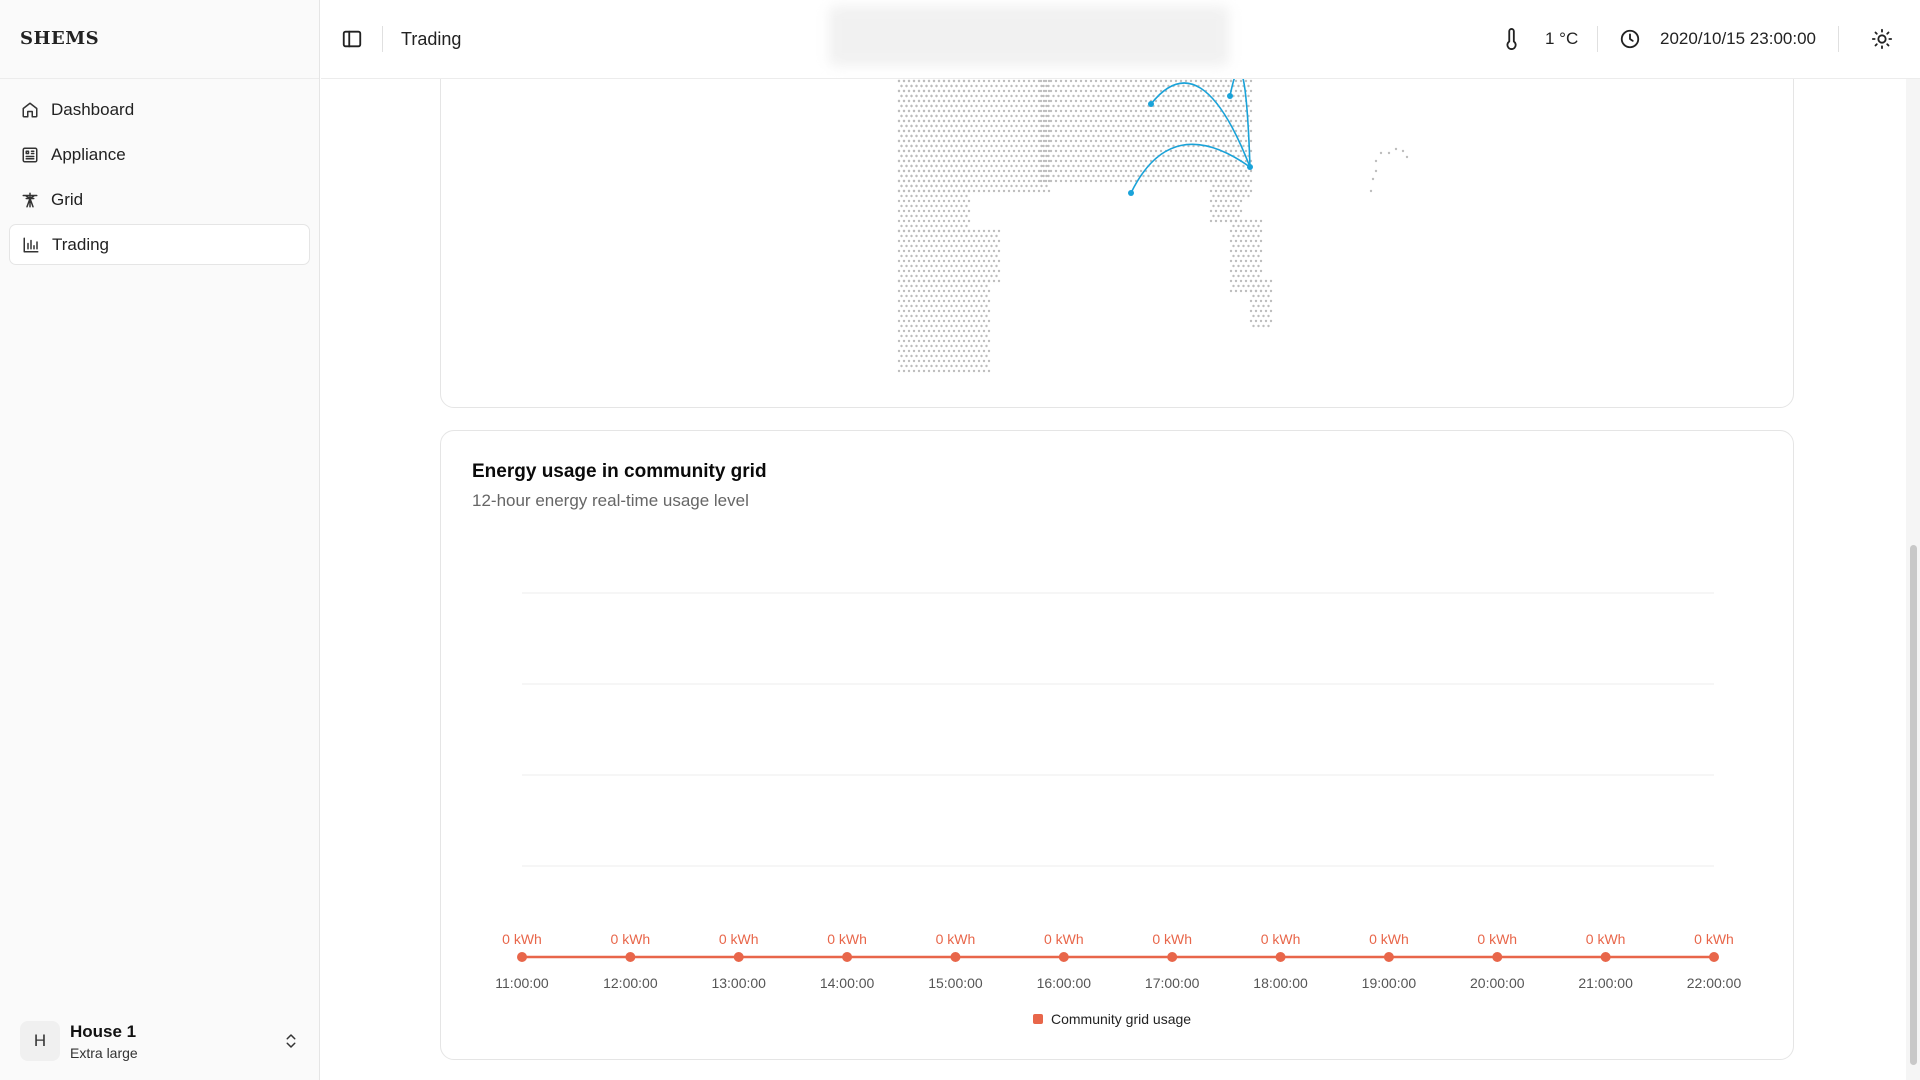 This screenshot has width=1920, height=1080. Describe the element at coordinates (1389, 939) in the screenshot. I see `data-label: 0 kWh` at that location.